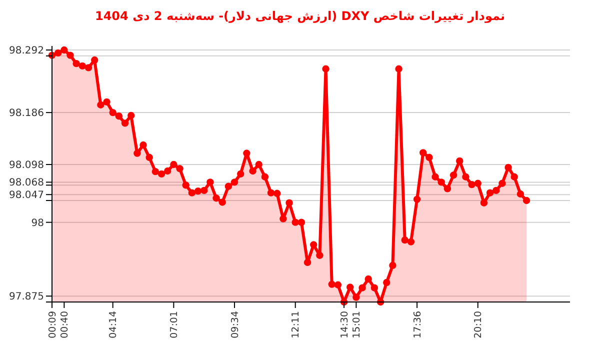  Describe the element at coordinates (37, 223) in the screenshot. I see `y-tick-label: 98` at that location.